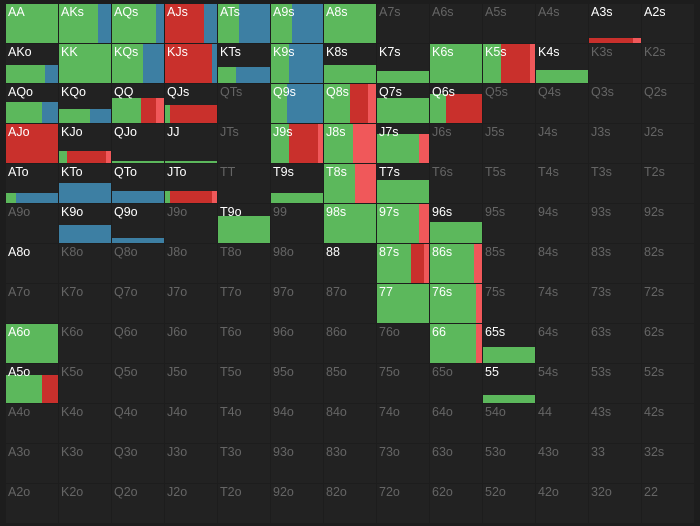 This screenshot has width=700, height=526. What do you see at coordinates (403, 383) in the screenshot?
I see `hand-cell-75o: 75o` at bounding box center [403, 383].